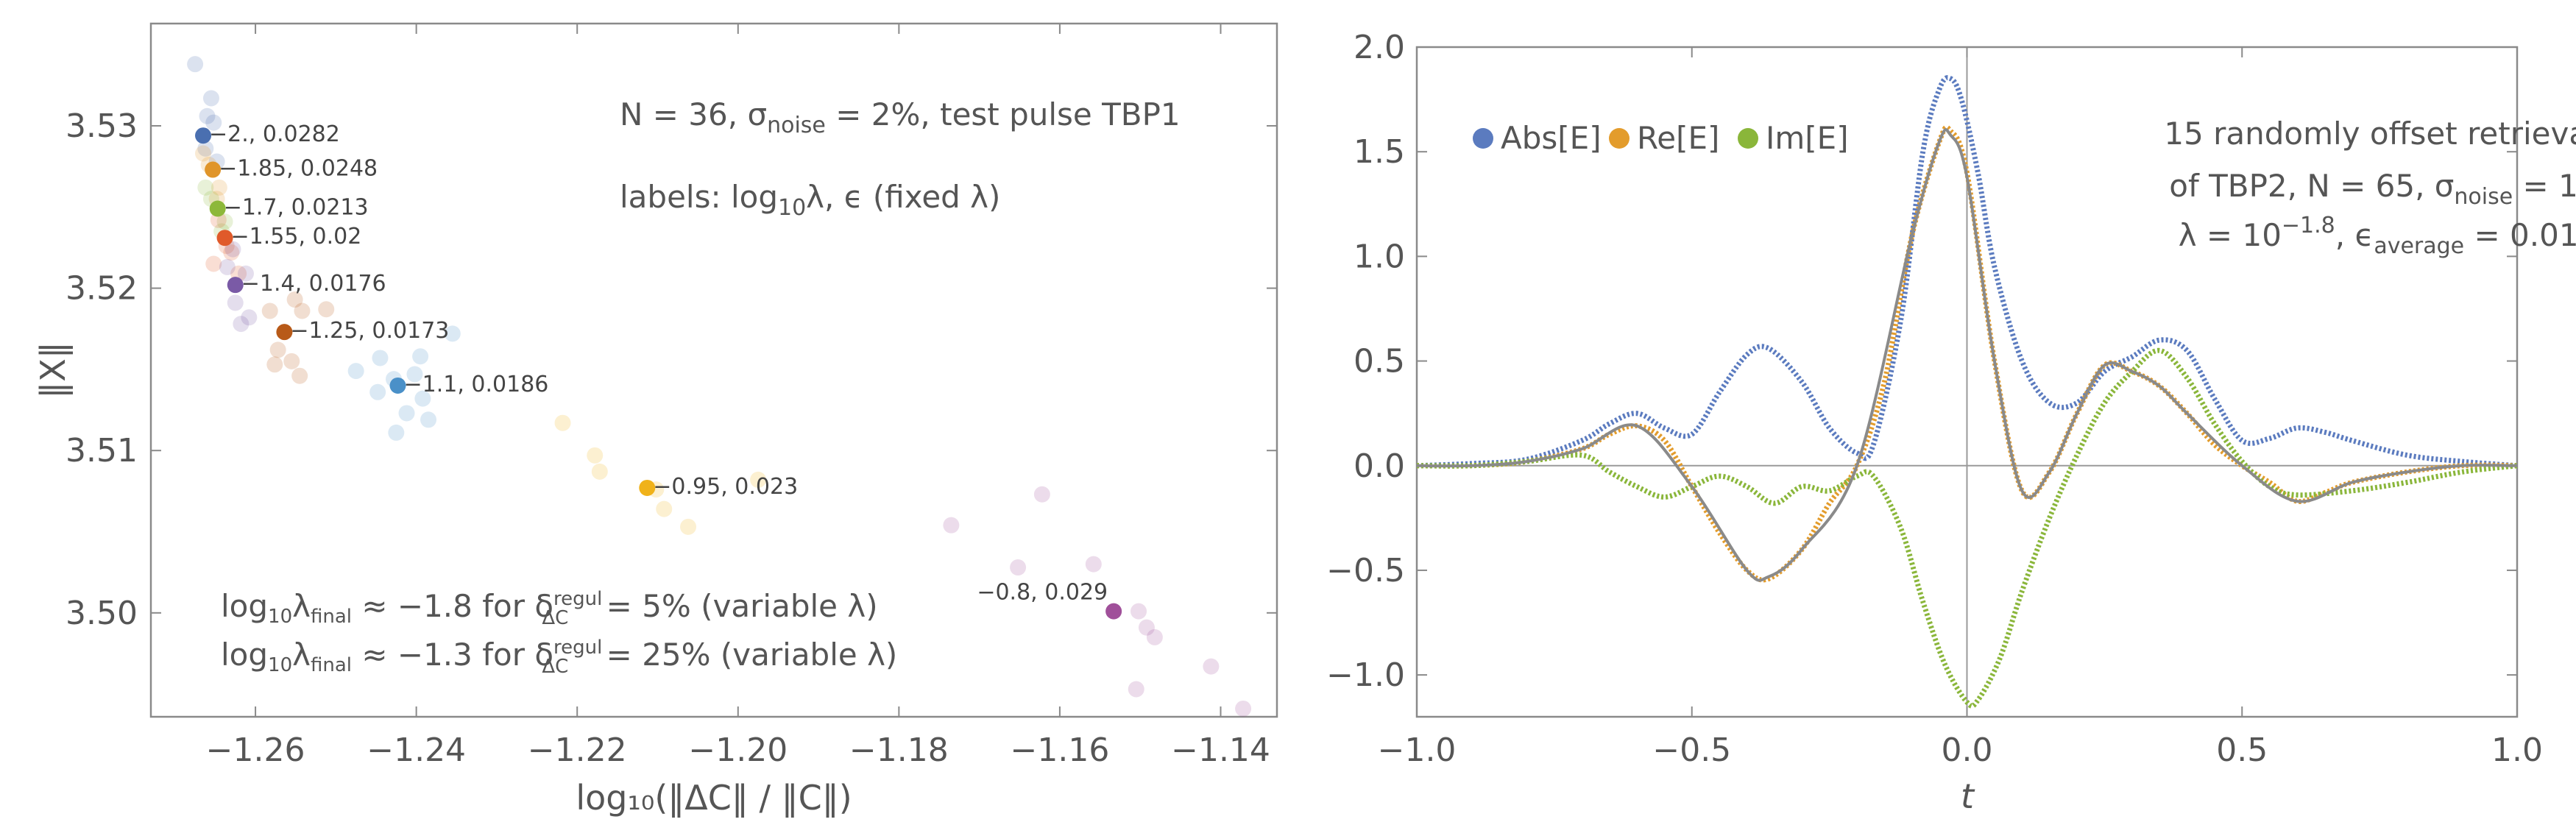 The image size is (2576, 836). I want to click on right-y-tick-label: −0.5, so click(1365, 570).